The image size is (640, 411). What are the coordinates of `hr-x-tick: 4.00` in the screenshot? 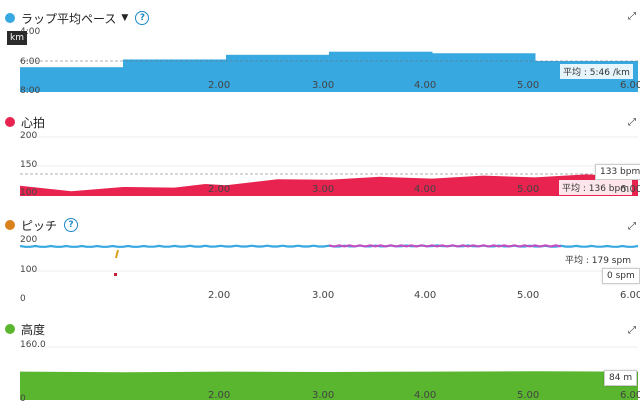 It's located at (425, 189).